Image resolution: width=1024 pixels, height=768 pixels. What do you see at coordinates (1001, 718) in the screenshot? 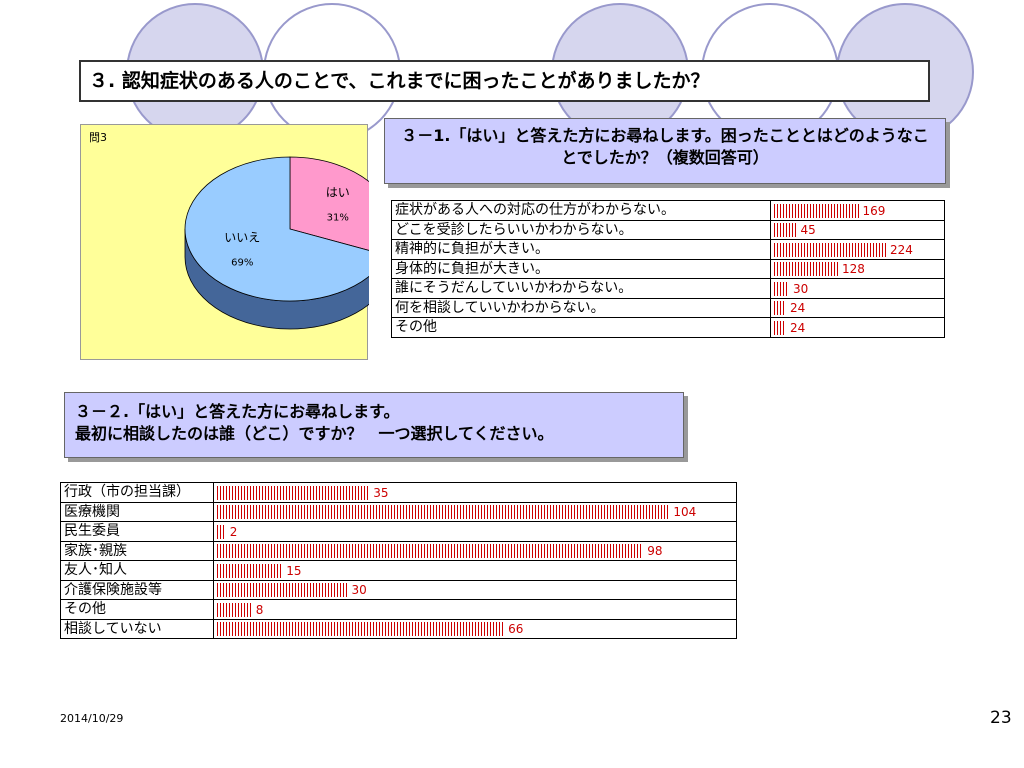
I see `page-number: 23` at bounding box center [1001, 718].